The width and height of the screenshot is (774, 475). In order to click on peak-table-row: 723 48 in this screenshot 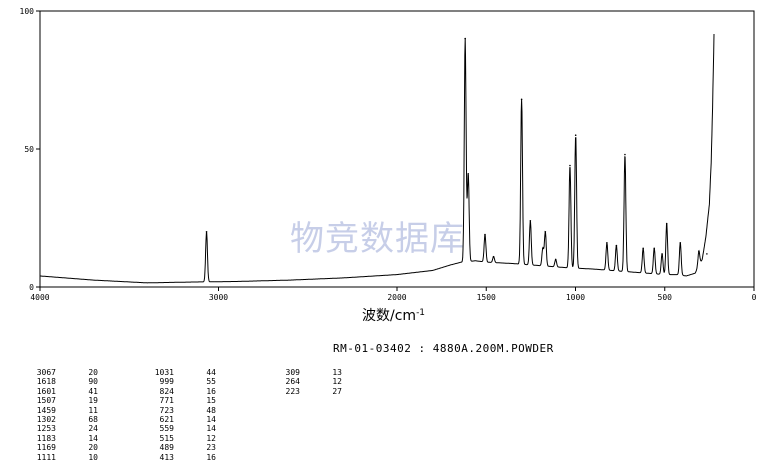, I will do `click(179, 410)`.